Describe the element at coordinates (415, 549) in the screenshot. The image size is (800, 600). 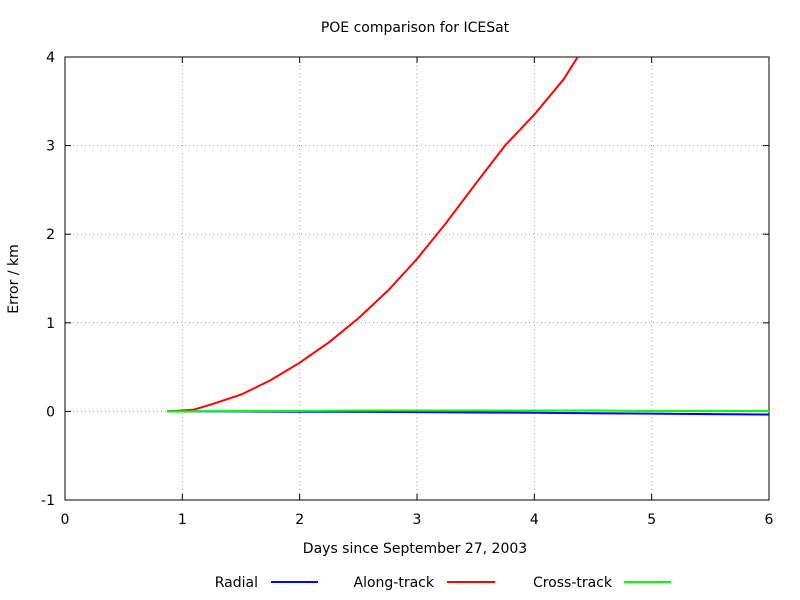
I see `x-axis-label: Days since September 27, 2003` at that location.